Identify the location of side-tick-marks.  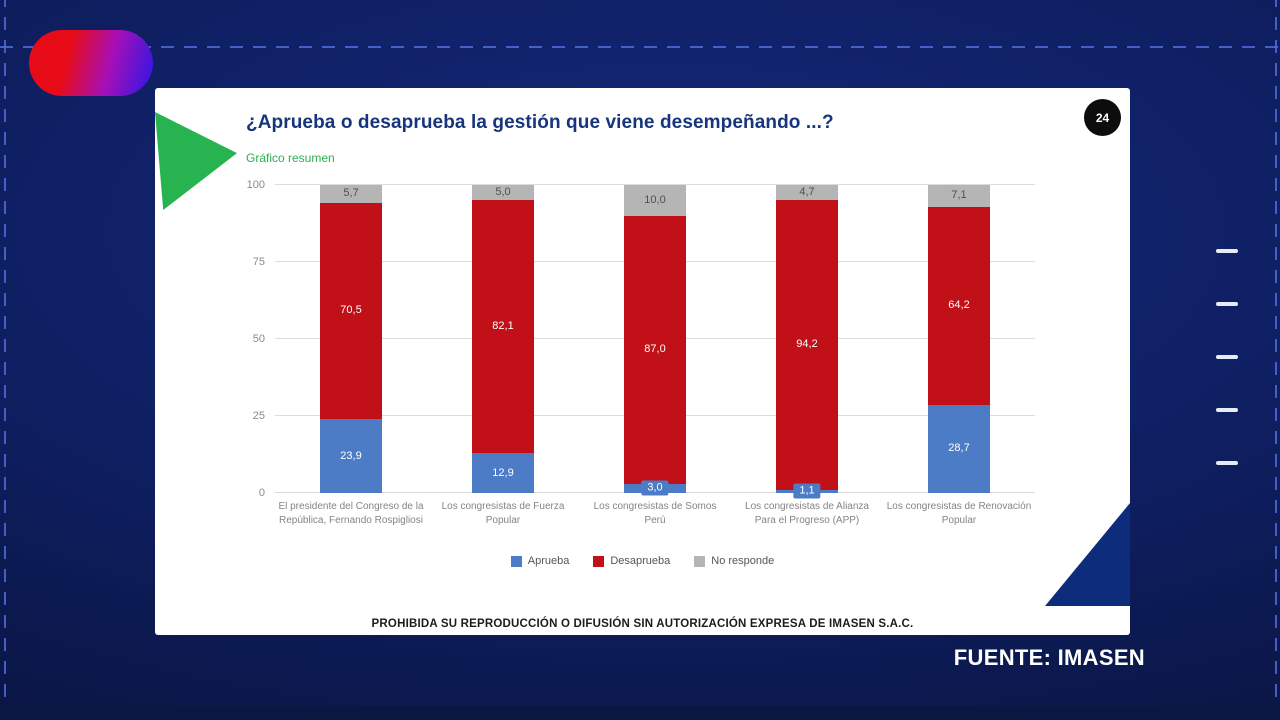
(1227, 357).